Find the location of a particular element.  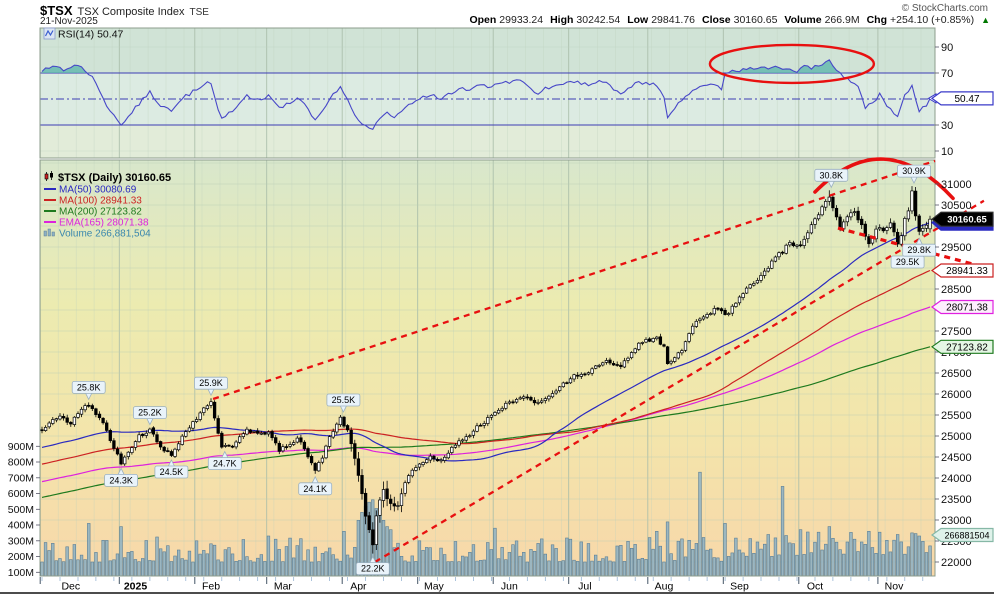

svg-text: May is located at coordinates (434, 587).